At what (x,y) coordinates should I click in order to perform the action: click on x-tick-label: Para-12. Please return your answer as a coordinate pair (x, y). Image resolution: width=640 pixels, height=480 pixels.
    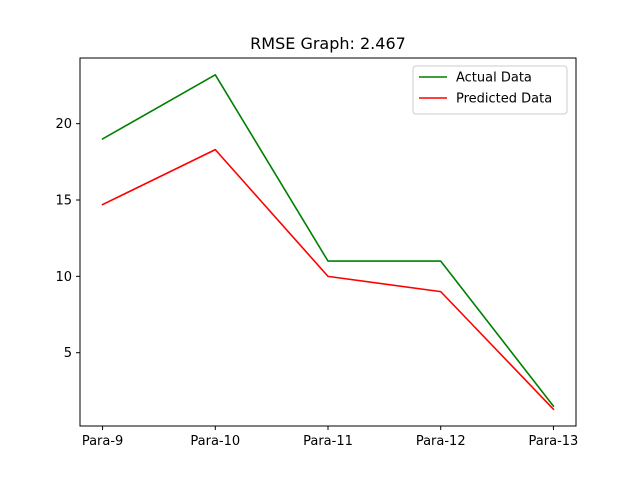
    Looking at the image, I should click on (441, 441).